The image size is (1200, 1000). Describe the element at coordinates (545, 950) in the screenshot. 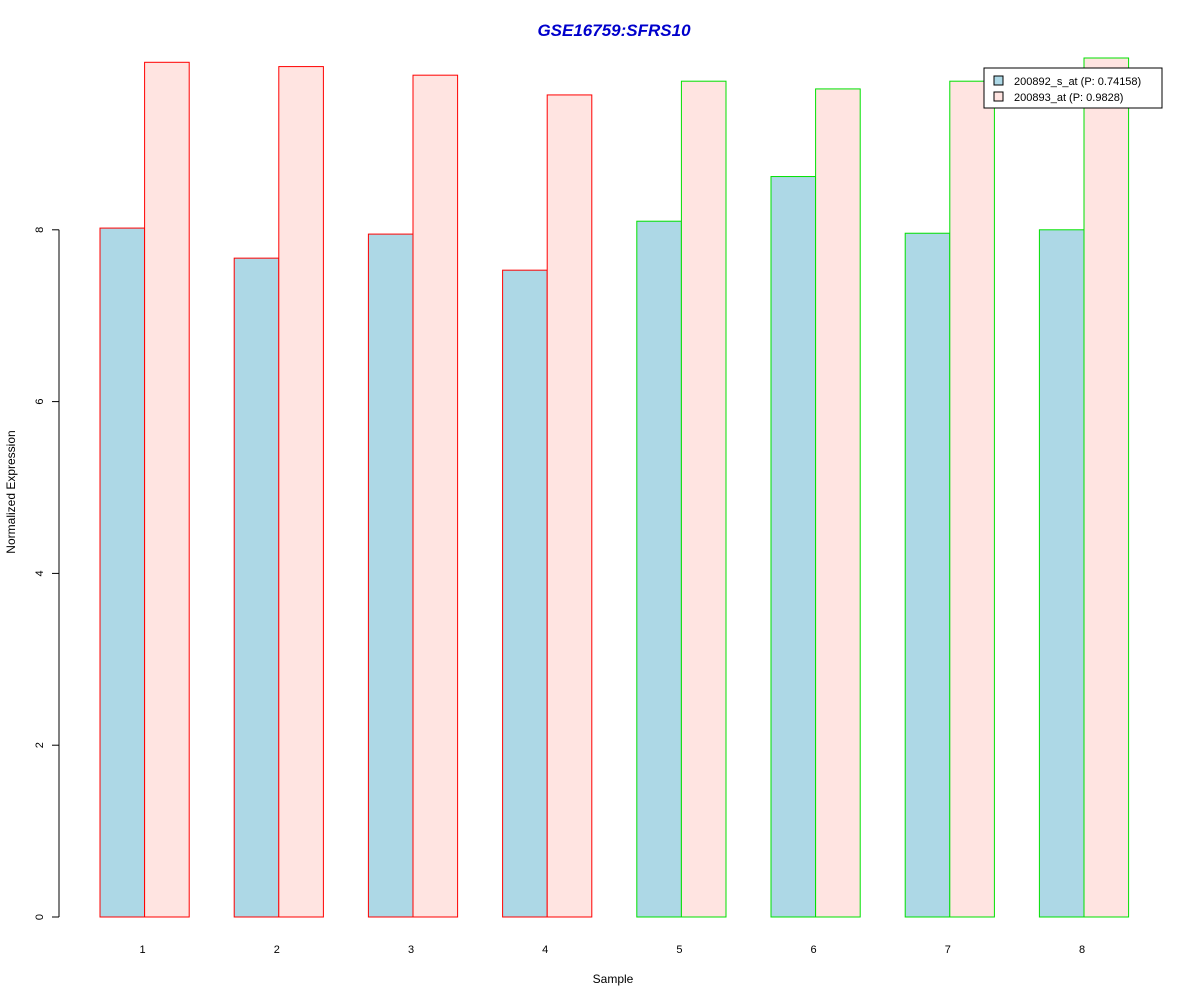

I see `x-tick-label: 4` at that location.